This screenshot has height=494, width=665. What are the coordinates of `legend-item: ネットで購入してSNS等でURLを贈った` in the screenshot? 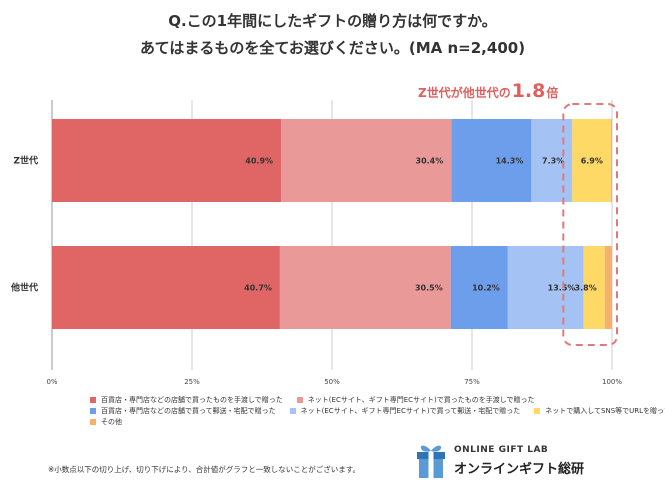 It's located at (599, 411).